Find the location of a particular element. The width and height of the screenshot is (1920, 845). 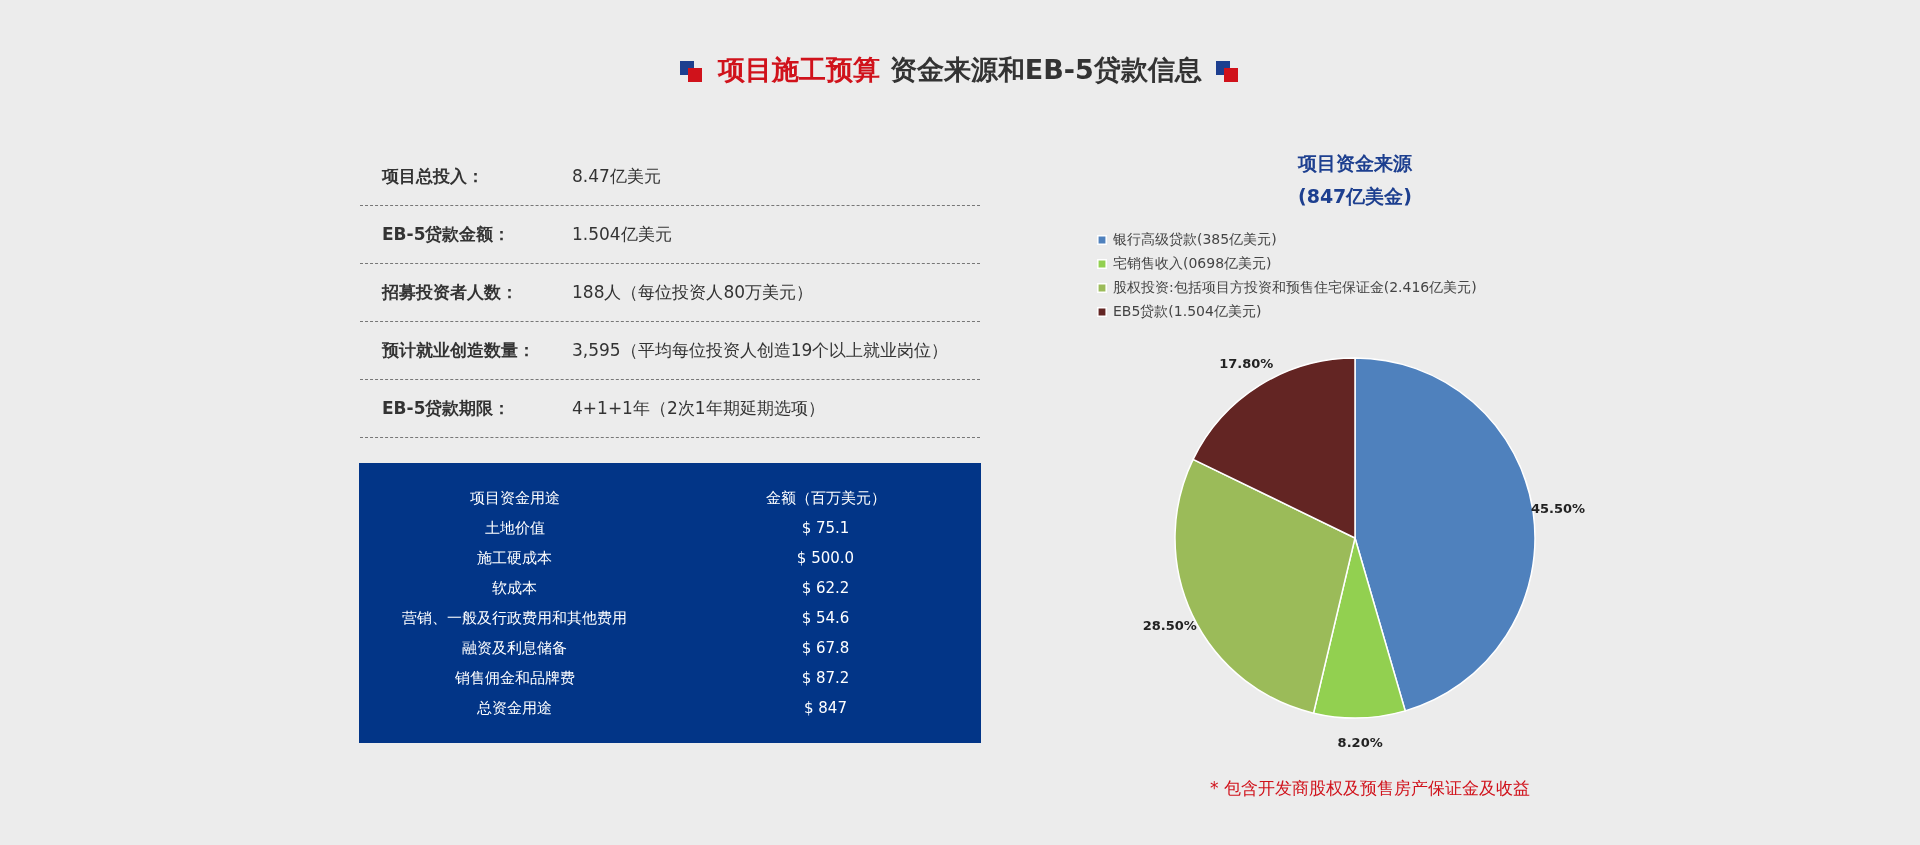

text: 预计就业创造数量： is located at coordinates (458, 350).